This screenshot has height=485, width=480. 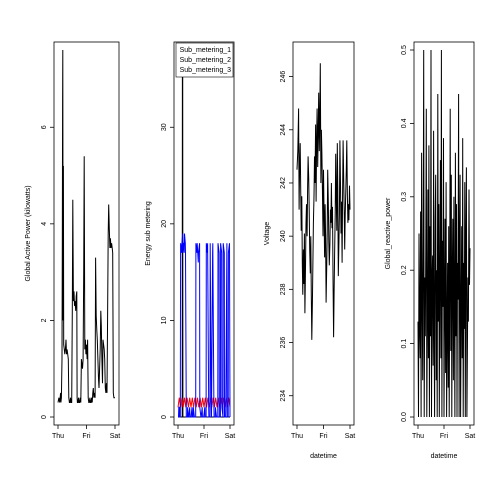 I want to click on y-tick-label: 10, so click(x=164, y=320).